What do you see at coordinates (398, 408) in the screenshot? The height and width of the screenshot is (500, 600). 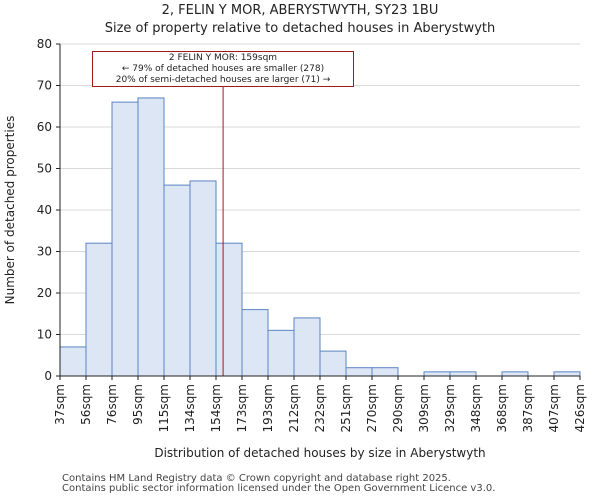 I see `x-tick-label: 290sqm` at bounding box center [398, 408].